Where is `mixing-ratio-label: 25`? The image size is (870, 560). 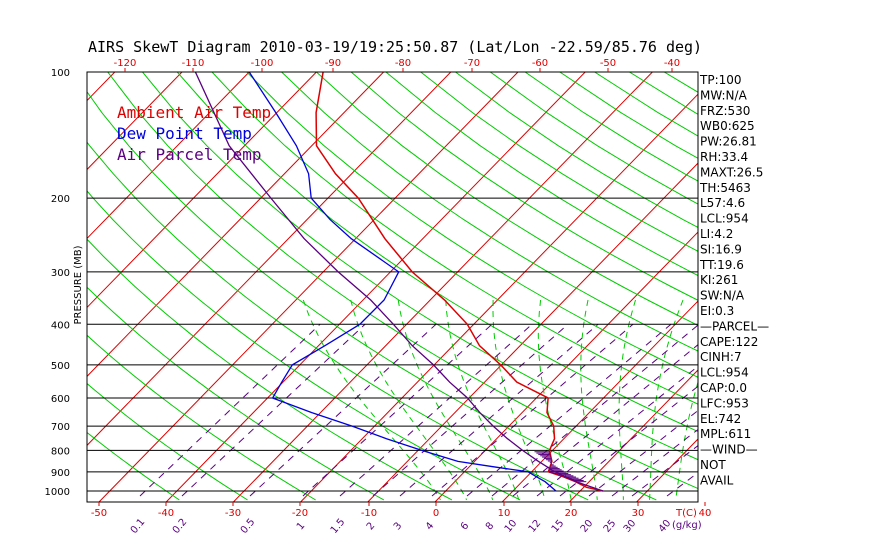 mixing-ratio-label: 25 is located at coordinates (610, 526).